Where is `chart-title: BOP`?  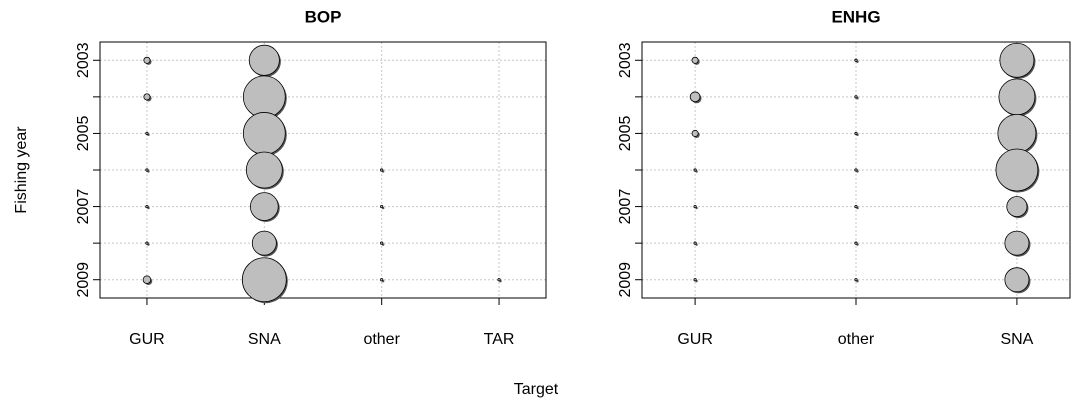 chart-title: BOP is located at coordinates (323, 16).